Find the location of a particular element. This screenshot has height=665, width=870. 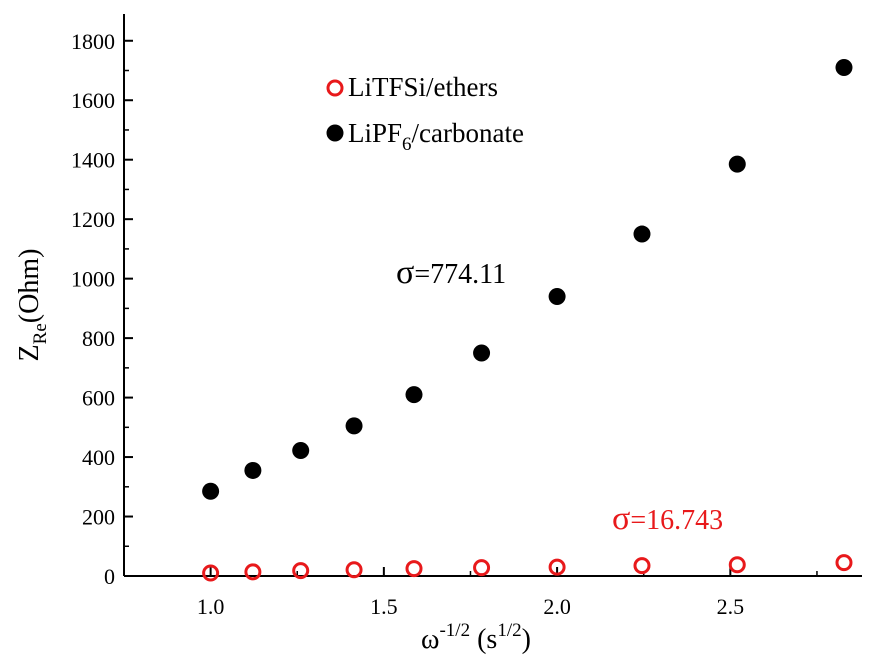

y-axis-title-rest: (Ohm) is located at coordinates (29, 286).